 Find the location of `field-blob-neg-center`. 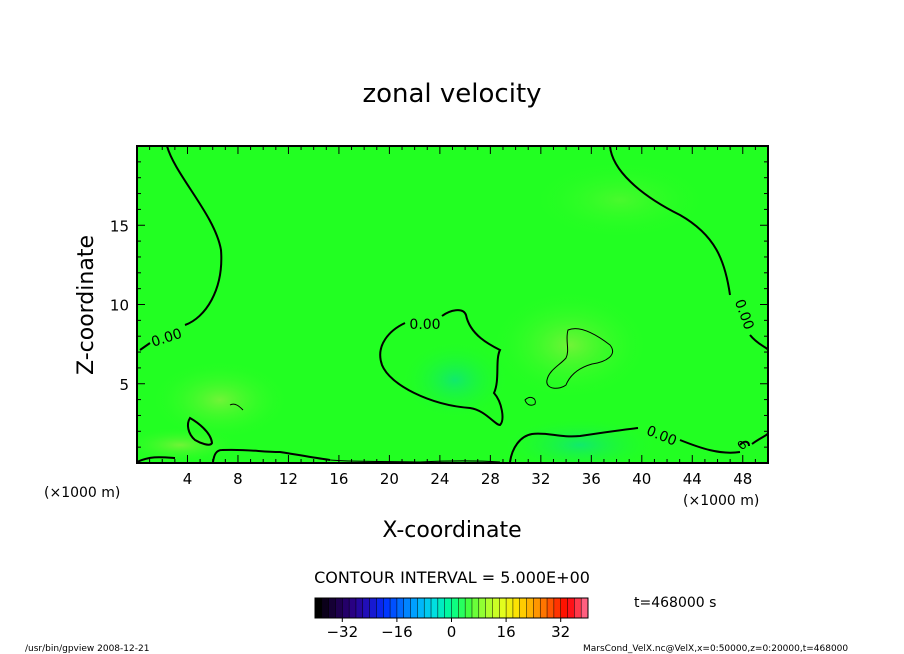

field-blob-neg-center is located at coordinates (455, 380).